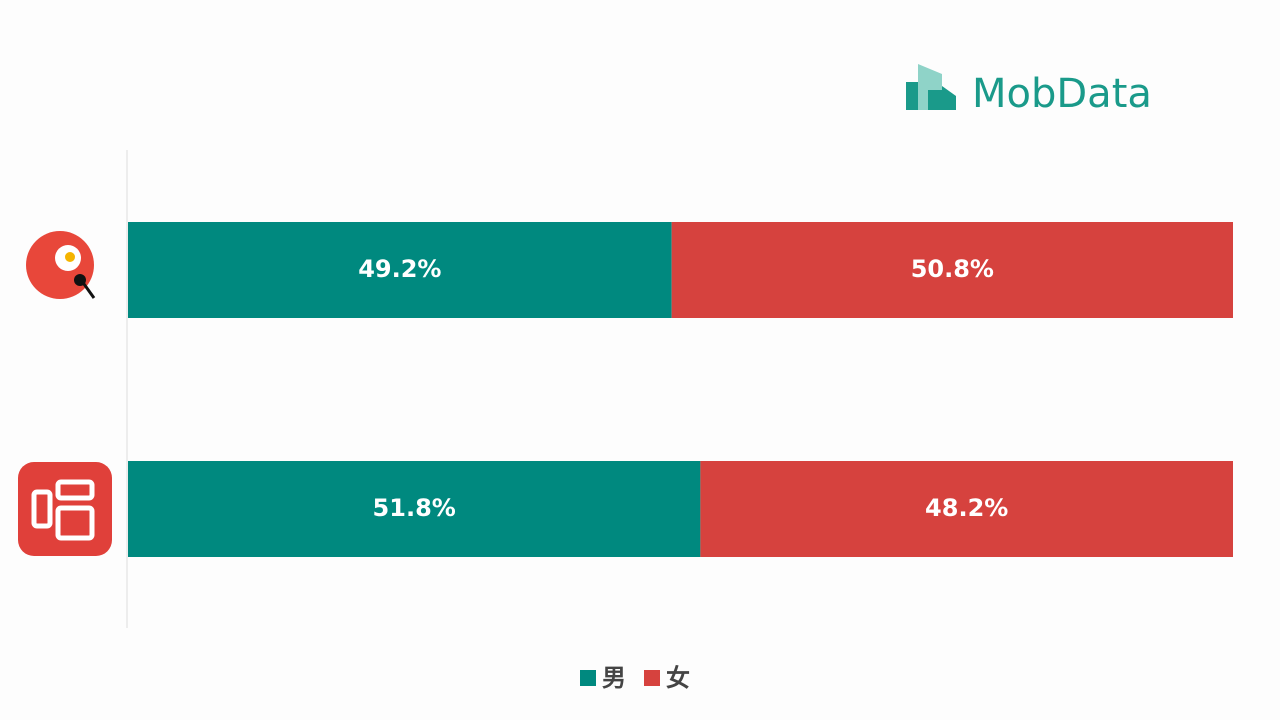 The height and width of the screenshot is (720, 1280). I want to click on value-label: 51.8%, so click(414, 508).